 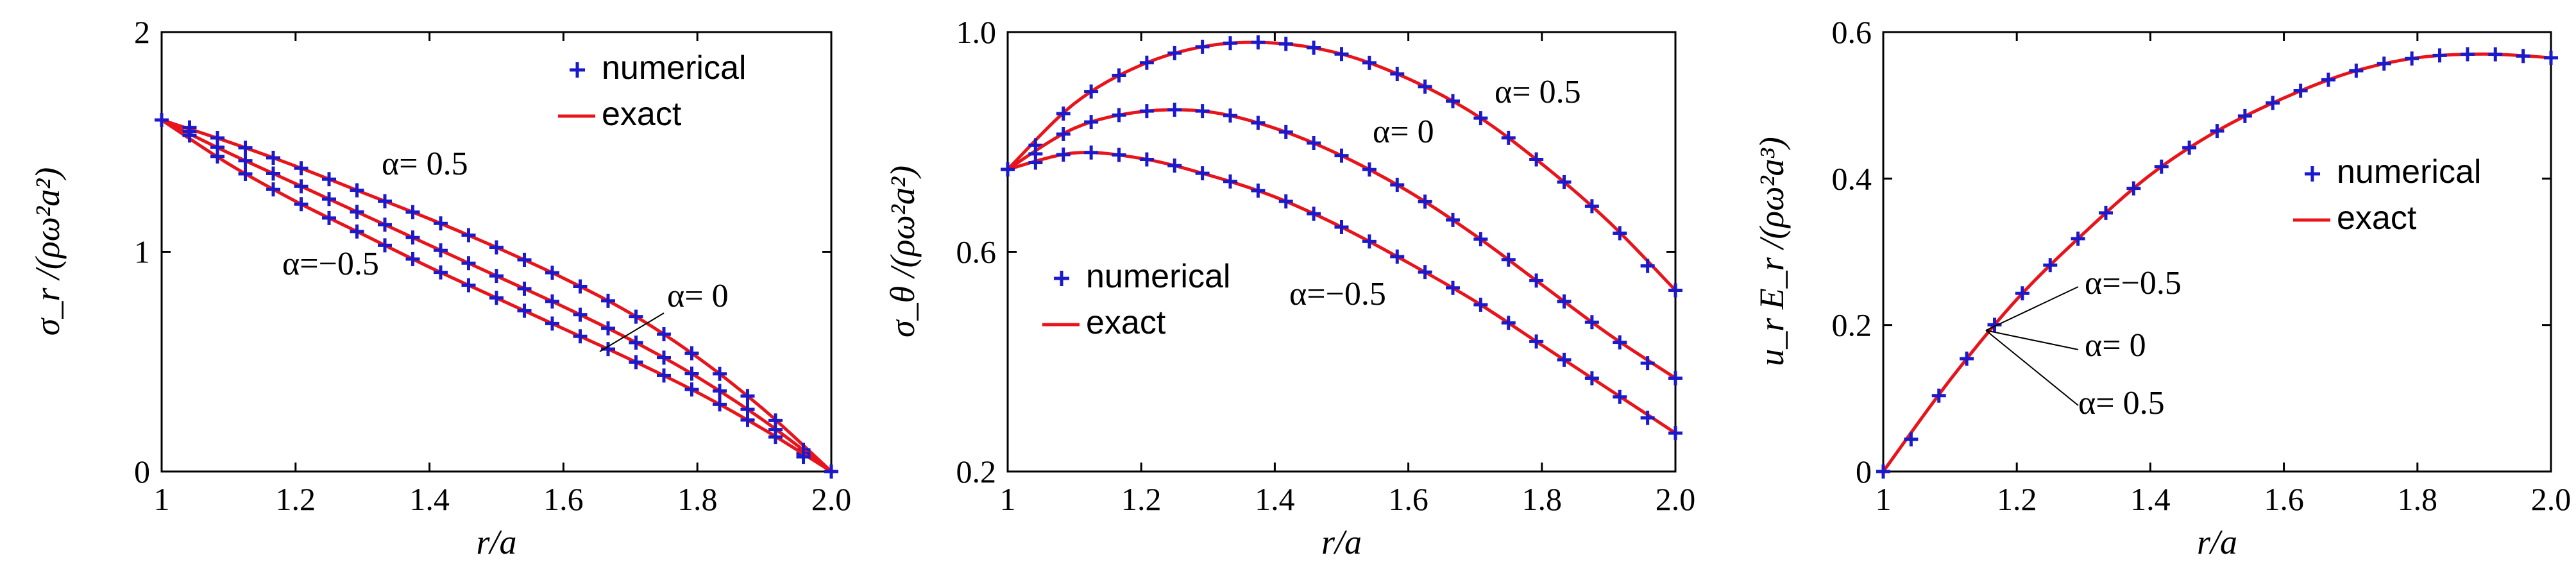 I want to click on x-tick-label: 1.6, so click(x=2284, y=499).